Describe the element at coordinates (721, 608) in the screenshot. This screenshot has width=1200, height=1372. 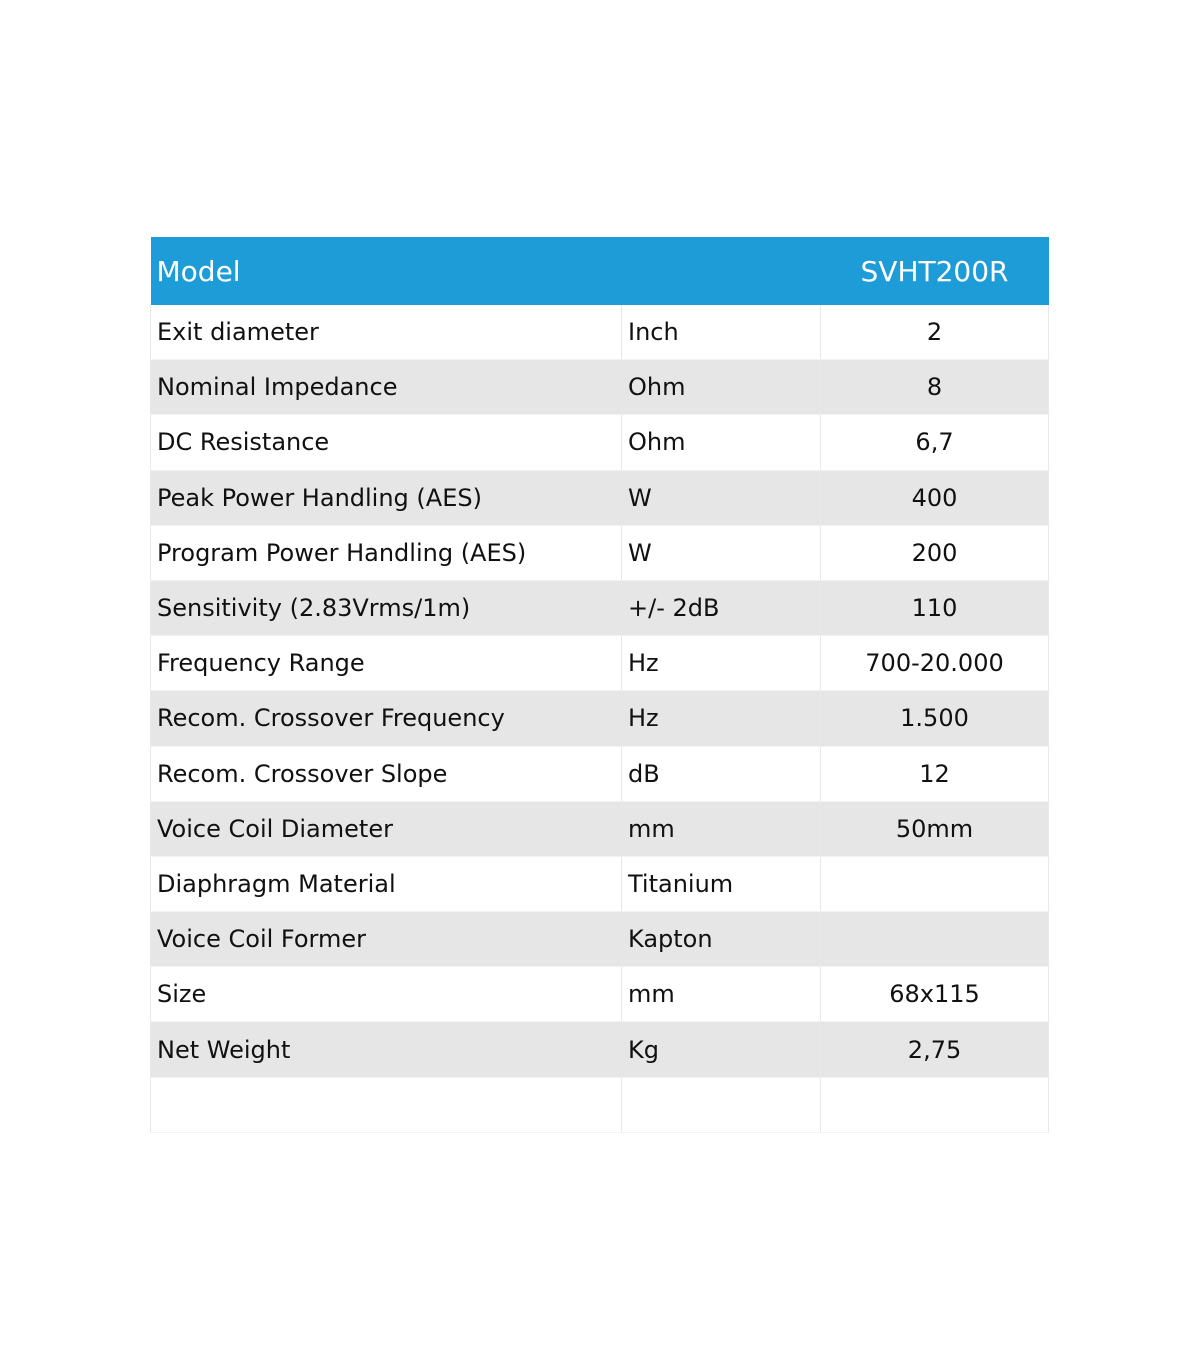
I see `unit-cell: +/- 2dB` at that location.